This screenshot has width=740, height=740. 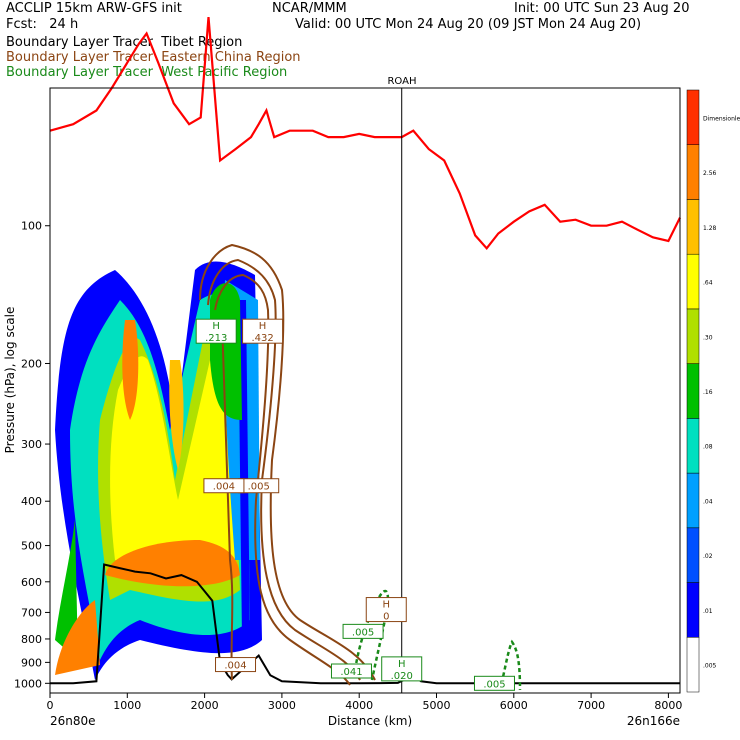 What do you see at coordinates (31, 546) in the screenshot?
I see `y-tick-label: 500` at bounding box center [31, 546].